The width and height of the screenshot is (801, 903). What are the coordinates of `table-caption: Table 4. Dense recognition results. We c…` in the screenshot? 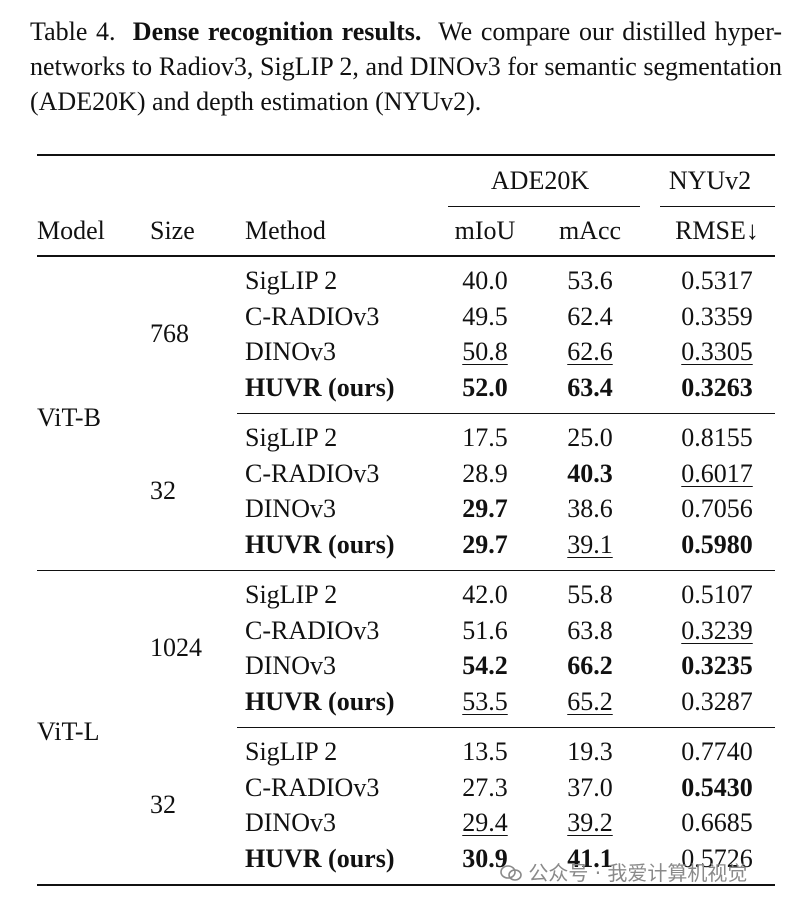 It's located at (406, 66).